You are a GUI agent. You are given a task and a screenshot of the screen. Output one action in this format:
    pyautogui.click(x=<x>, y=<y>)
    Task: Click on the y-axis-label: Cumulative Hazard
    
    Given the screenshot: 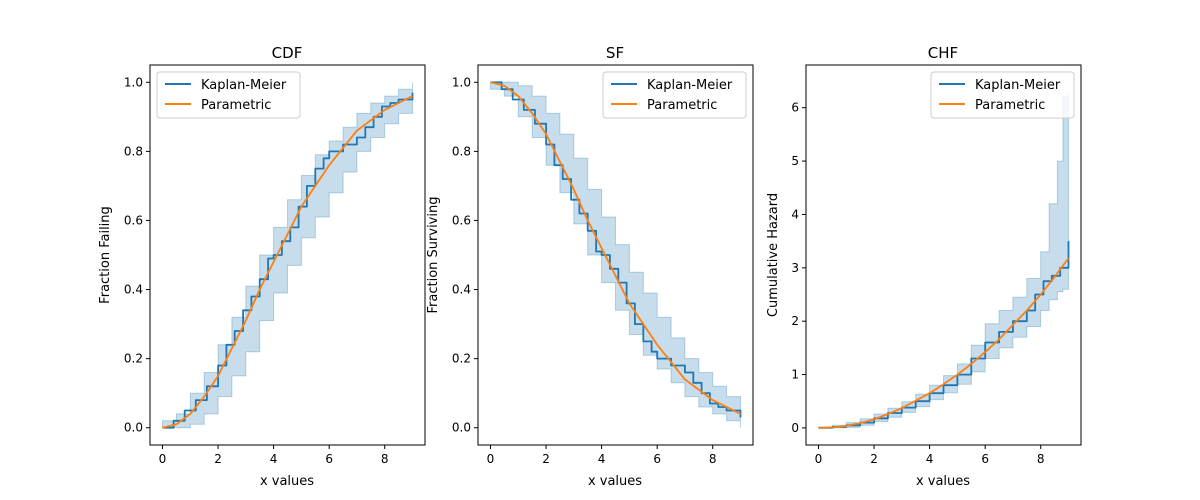 What is the action you would take?
    pyautogui.click(x=773, y=255)
    